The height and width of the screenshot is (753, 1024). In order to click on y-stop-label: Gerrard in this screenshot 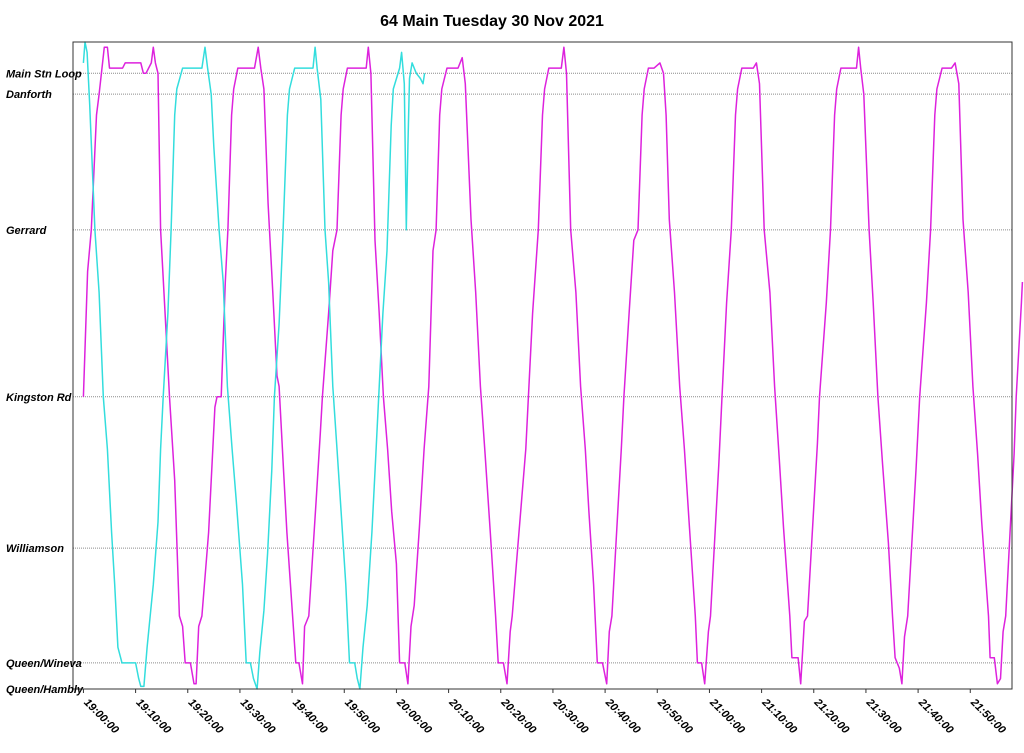, I will do `click(26, 231)`.